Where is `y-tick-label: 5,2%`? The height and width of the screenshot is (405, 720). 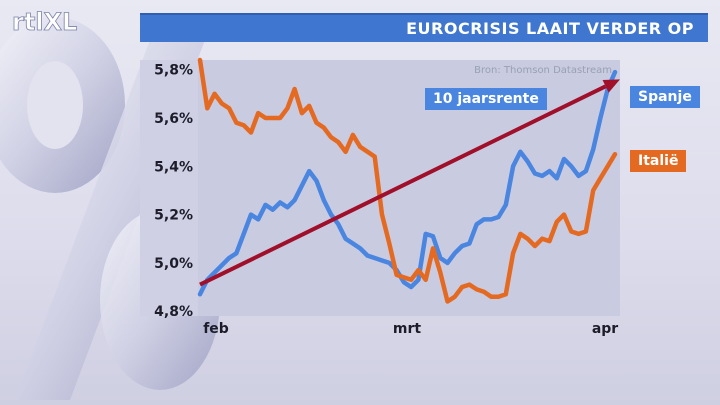 y-tick-label: 5,2% is located at coordinates (173, 216).